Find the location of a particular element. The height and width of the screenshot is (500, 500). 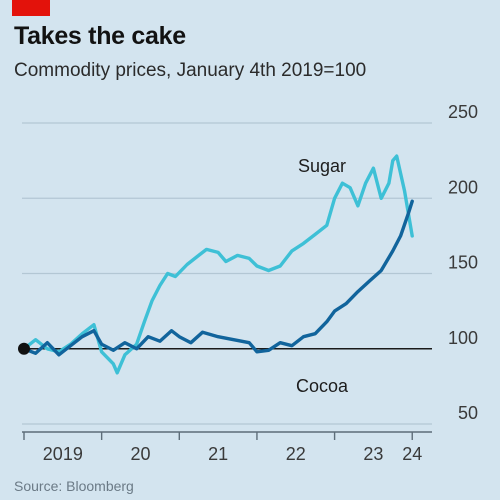

brand-tag is located at coordinates (31, 8).